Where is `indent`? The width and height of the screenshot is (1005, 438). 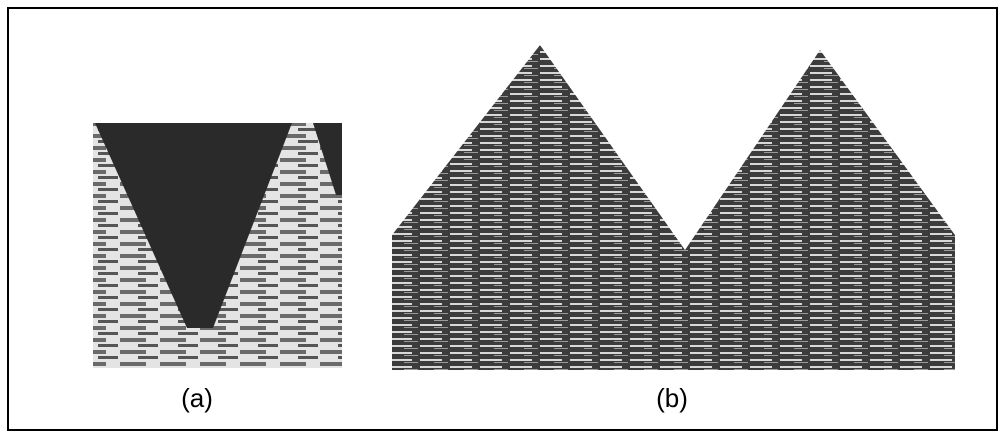 indent is located at coordinates (193, 225).